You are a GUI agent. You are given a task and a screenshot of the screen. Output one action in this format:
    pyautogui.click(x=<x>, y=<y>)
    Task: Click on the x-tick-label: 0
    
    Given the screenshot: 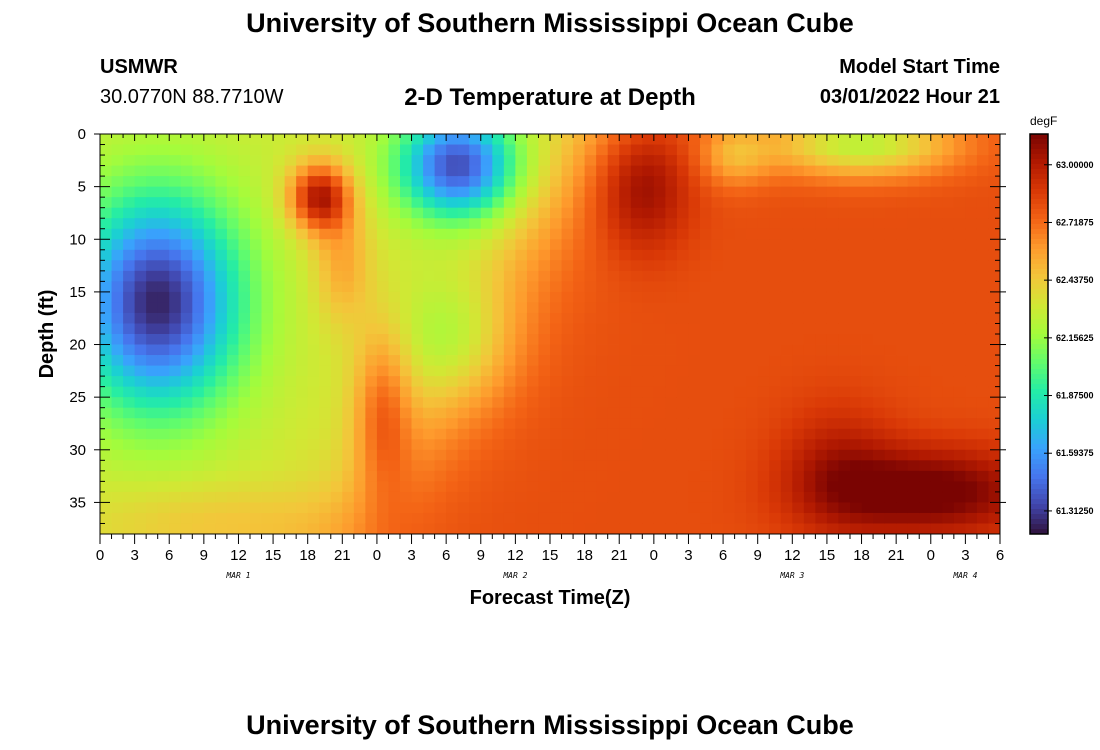 What is the action you would take?
    pyautogui.click(x=654, y=555)
    